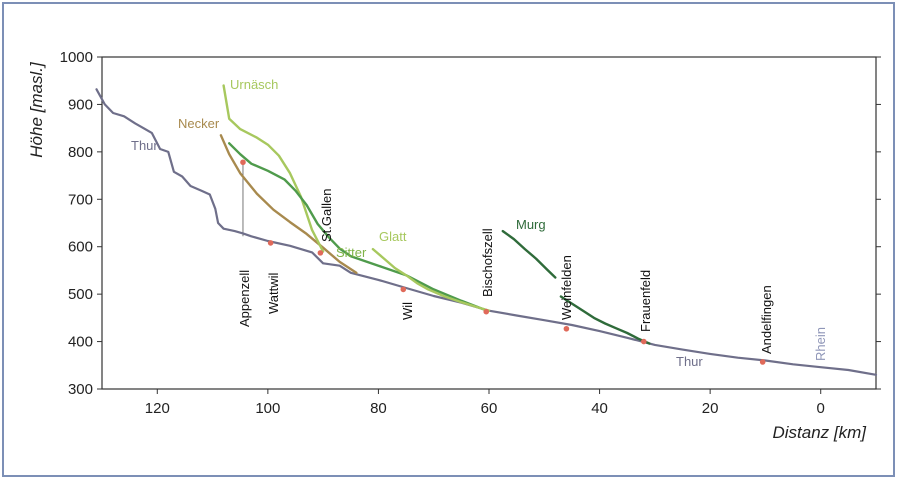 This screenshot has width=897, height=479. I want to click on x-tick-label: 0, so click(821, 408).